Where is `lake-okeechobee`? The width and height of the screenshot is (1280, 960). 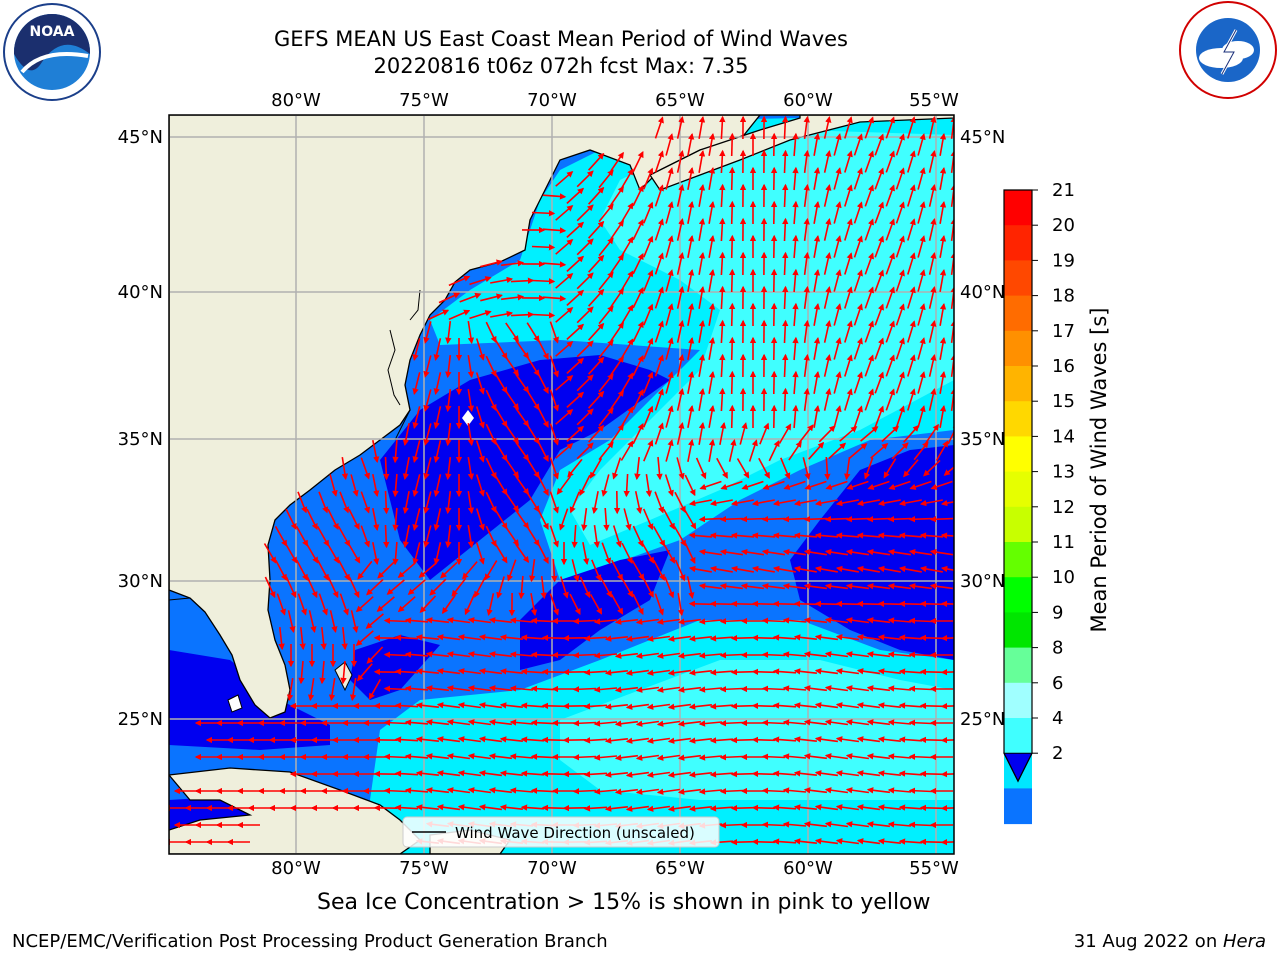 lake-okeechobee is located at coordinates (235, 703).